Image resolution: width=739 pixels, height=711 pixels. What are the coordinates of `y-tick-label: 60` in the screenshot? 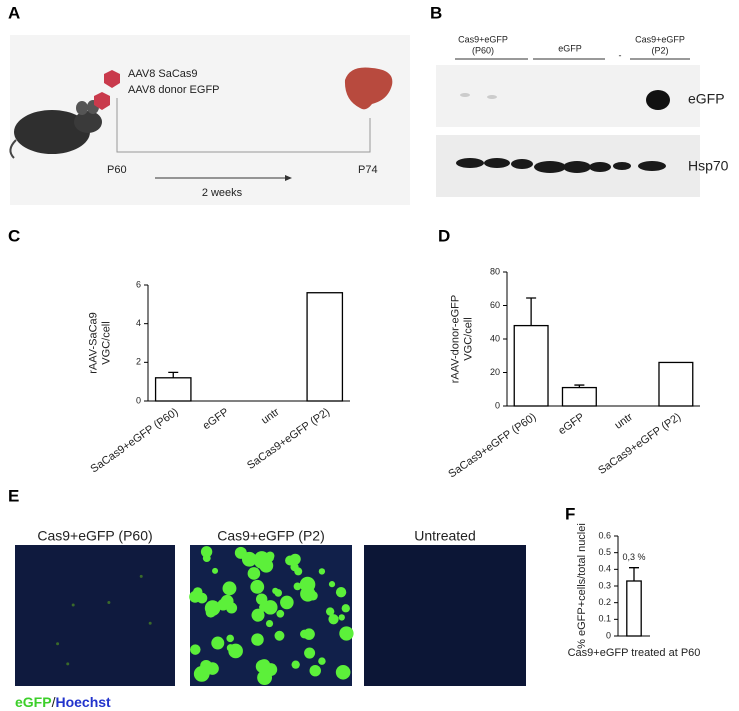 It's located at (495, 305).